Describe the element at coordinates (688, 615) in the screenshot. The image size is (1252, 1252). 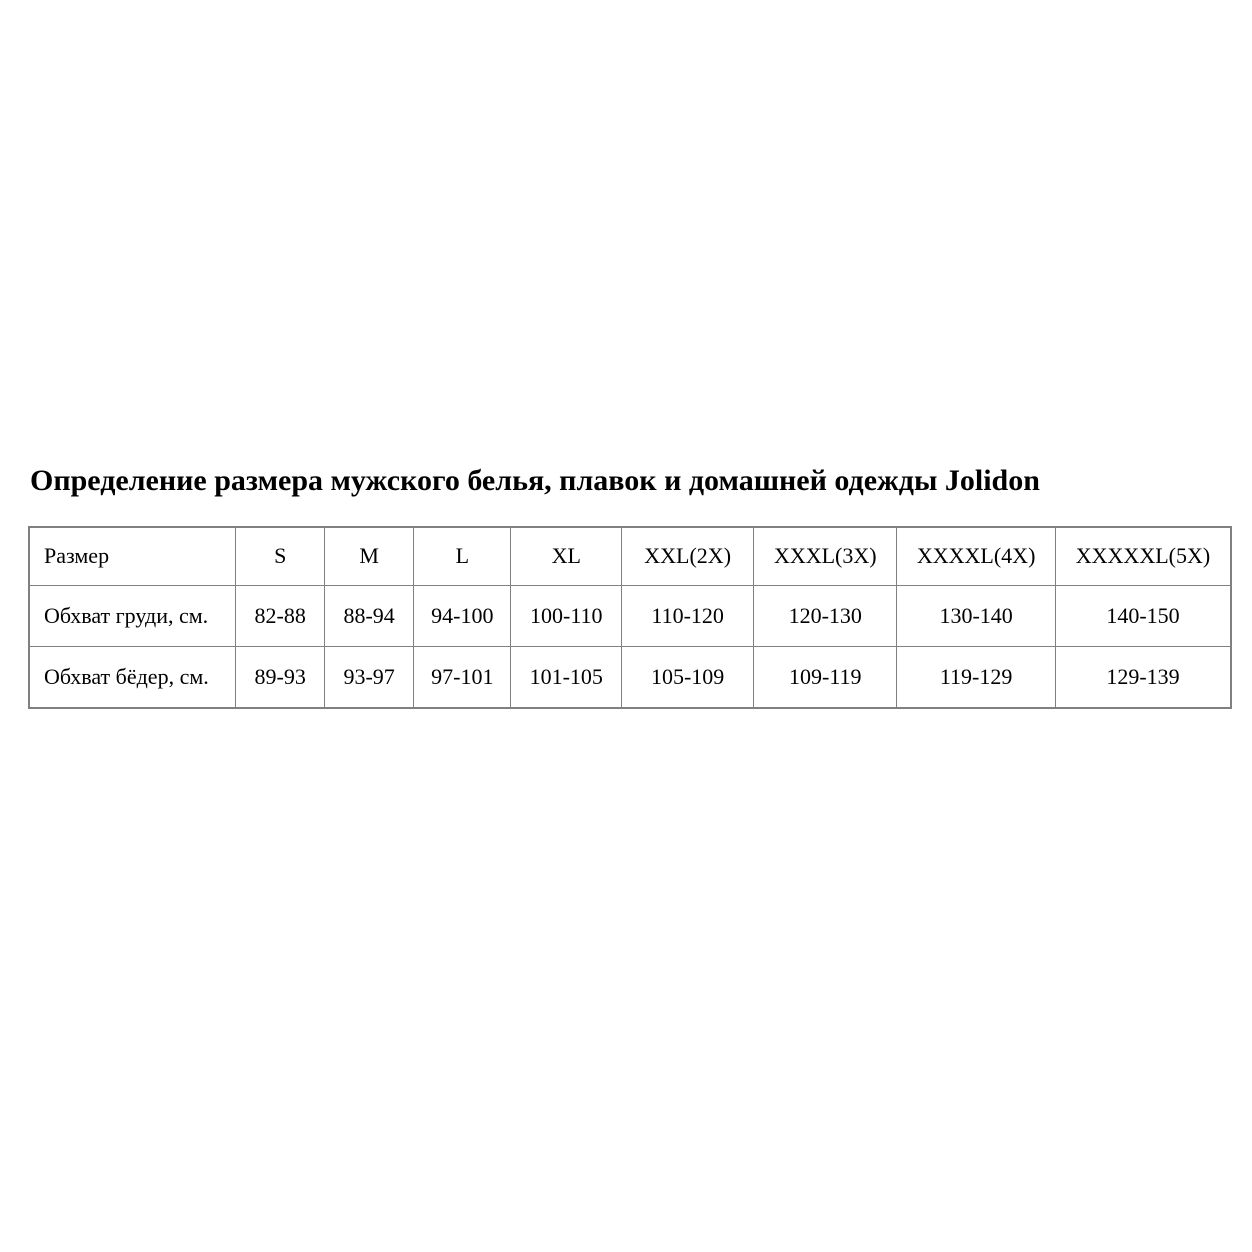
I see `chest-value-xxl: 110-120` at that location.